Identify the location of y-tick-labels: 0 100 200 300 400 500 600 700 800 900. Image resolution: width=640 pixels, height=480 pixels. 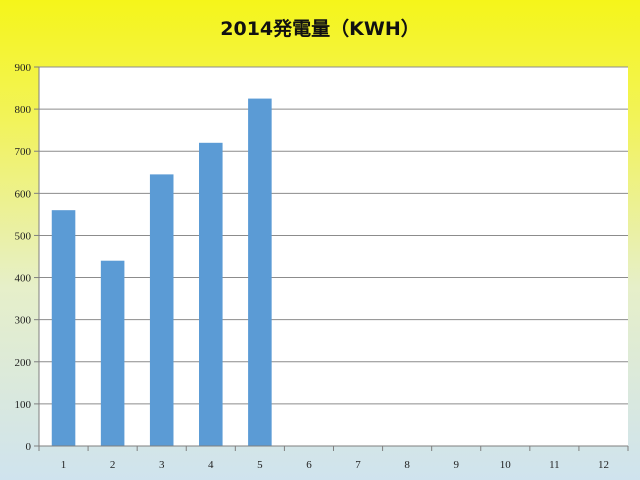
(23, 257).